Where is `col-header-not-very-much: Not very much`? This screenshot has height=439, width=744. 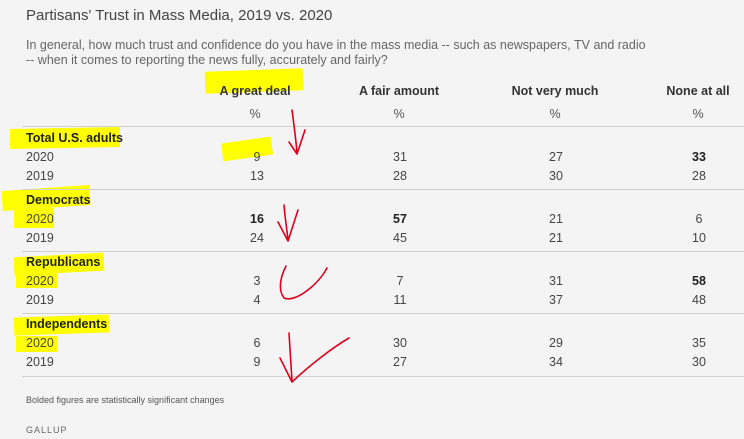
col-header-not-very-much: Not very much is located at coordinates (555, 91).